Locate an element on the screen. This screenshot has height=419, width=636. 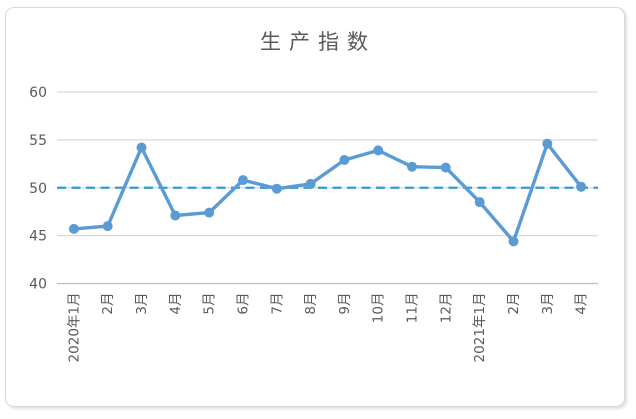
x-axis-label-2020年1月: 2020年1月 is located at coordinates (74, 328).